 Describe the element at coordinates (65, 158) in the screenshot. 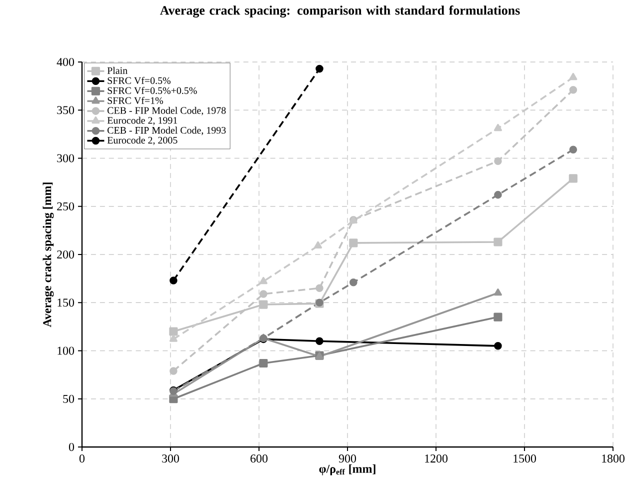

I see `y-tick-label: 300` at that location.